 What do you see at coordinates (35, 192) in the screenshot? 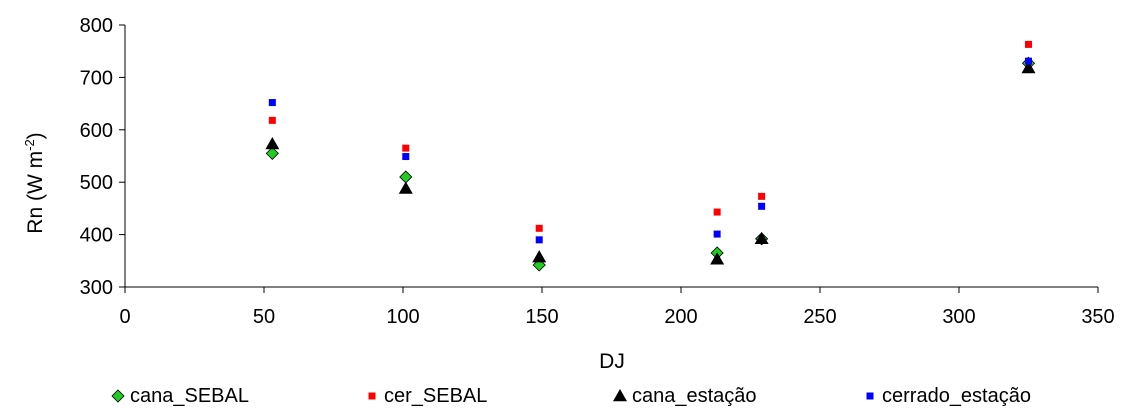
I see `y-axis-label-main: Rn (W m` at bounding box center [35, 192].